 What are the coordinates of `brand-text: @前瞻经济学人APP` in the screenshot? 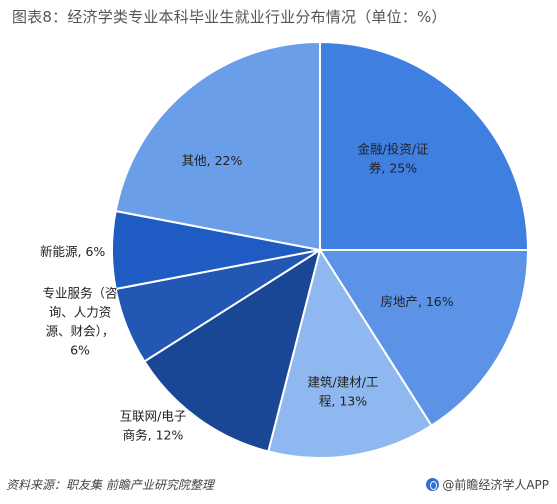 It's located at (495, 485).